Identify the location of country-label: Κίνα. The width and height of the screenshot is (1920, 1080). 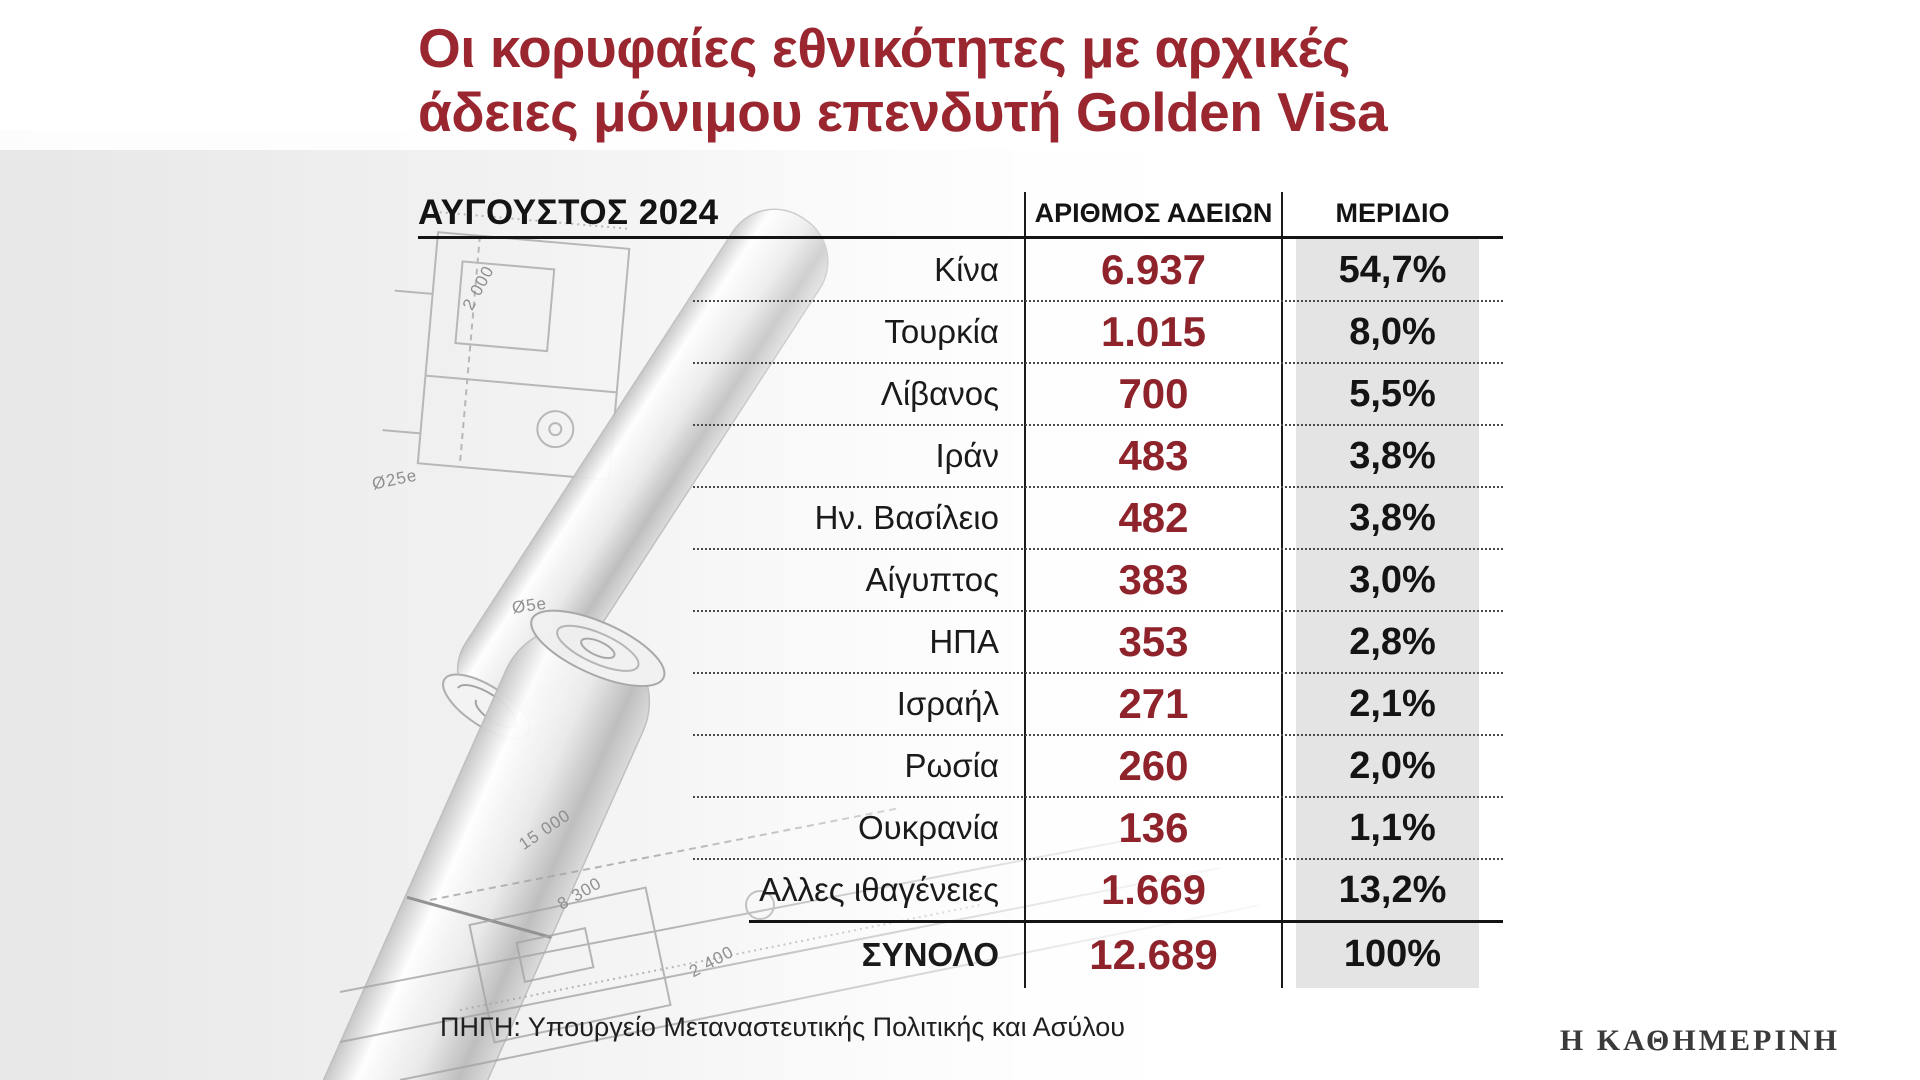
(966, 269).